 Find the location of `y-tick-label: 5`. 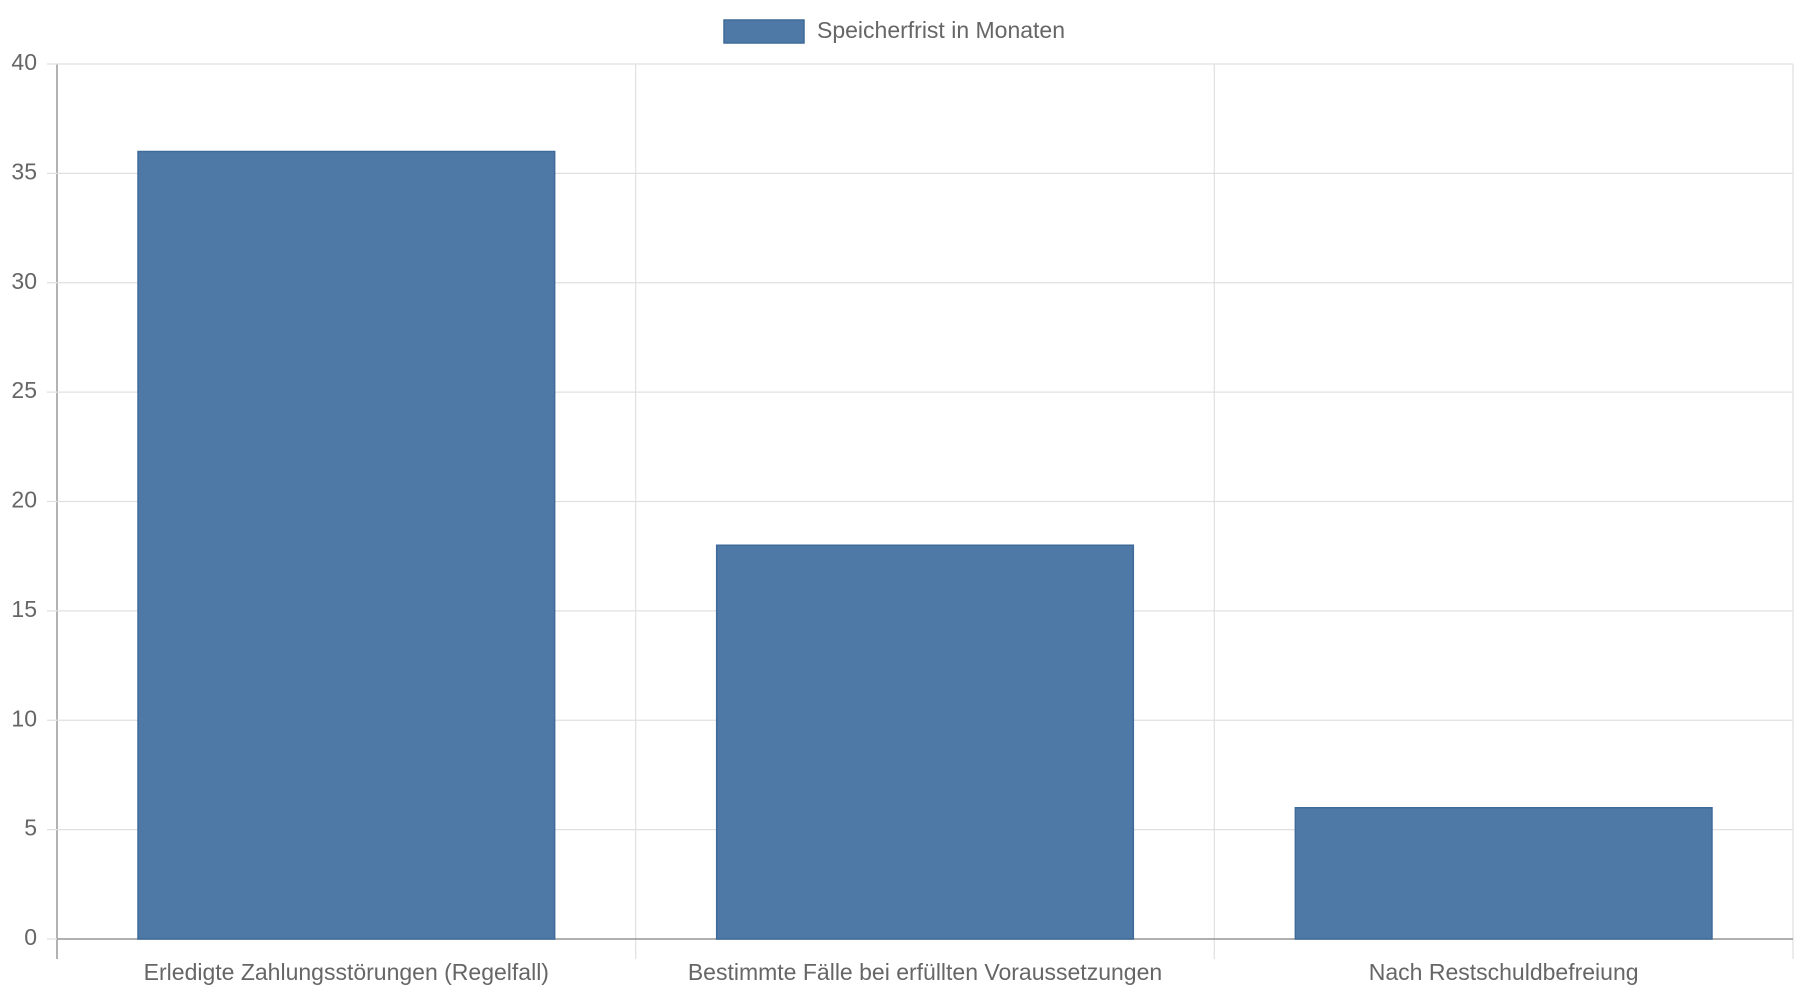

y-tick-label: 5 is located at coordinates (30, 828).